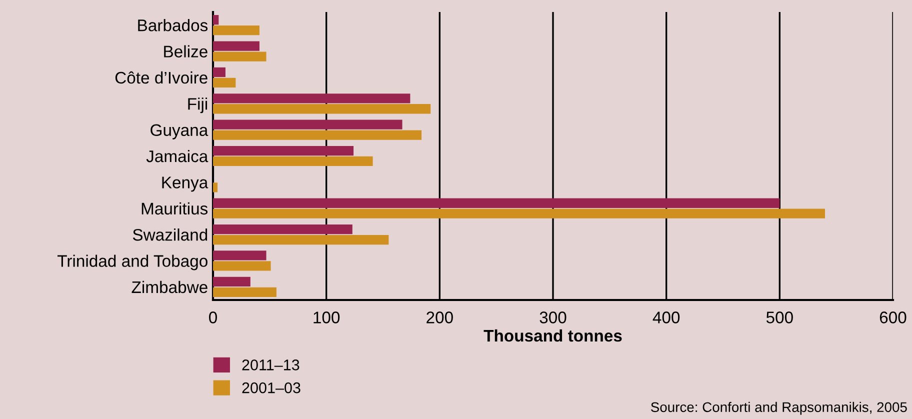 This screenshot has width=912, height=419. I want to click on y-tick-label: Swaziland, so click(170, 234).